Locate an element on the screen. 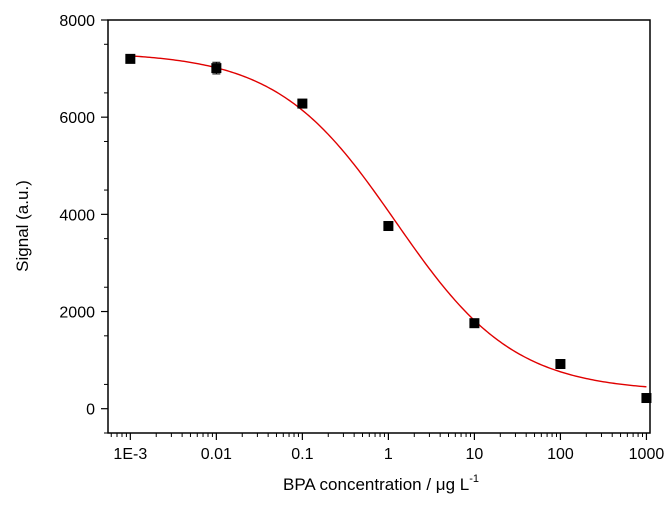 Image resolution: width=670 pixels, height=506 pixels. x-tick-label: 1000 is located at coordinates (647, 454).